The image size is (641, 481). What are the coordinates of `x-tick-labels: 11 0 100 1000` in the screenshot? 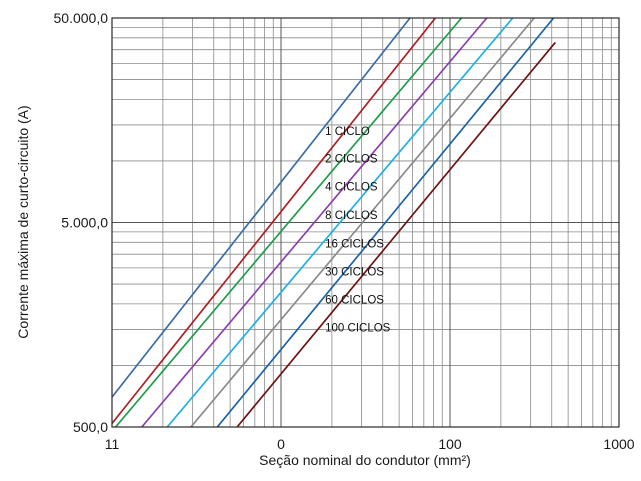 It's located at (370, 444).